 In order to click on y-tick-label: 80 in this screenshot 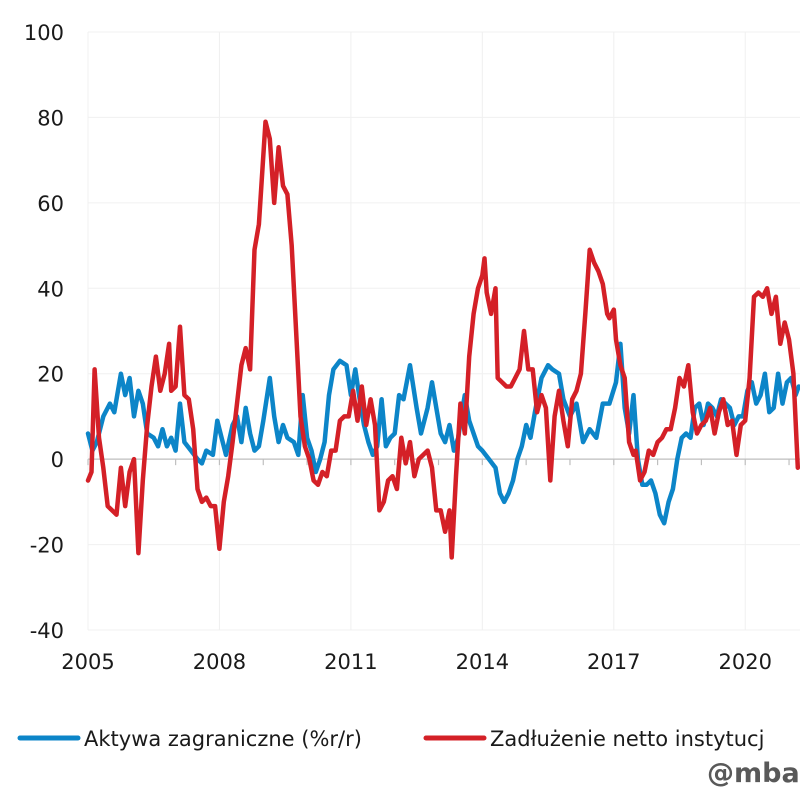, I will do `click(50, 118)`.